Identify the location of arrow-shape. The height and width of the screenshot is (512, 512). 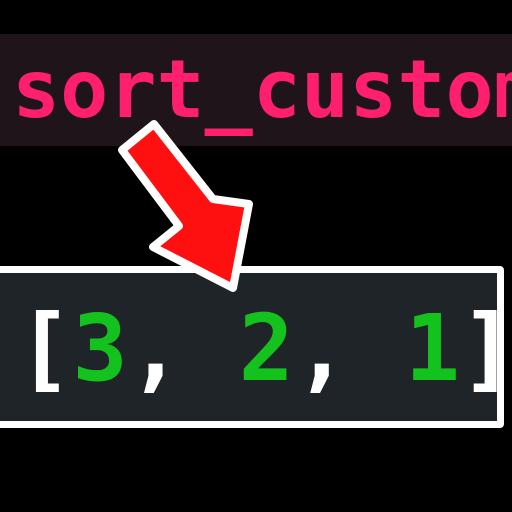
(185, 206).